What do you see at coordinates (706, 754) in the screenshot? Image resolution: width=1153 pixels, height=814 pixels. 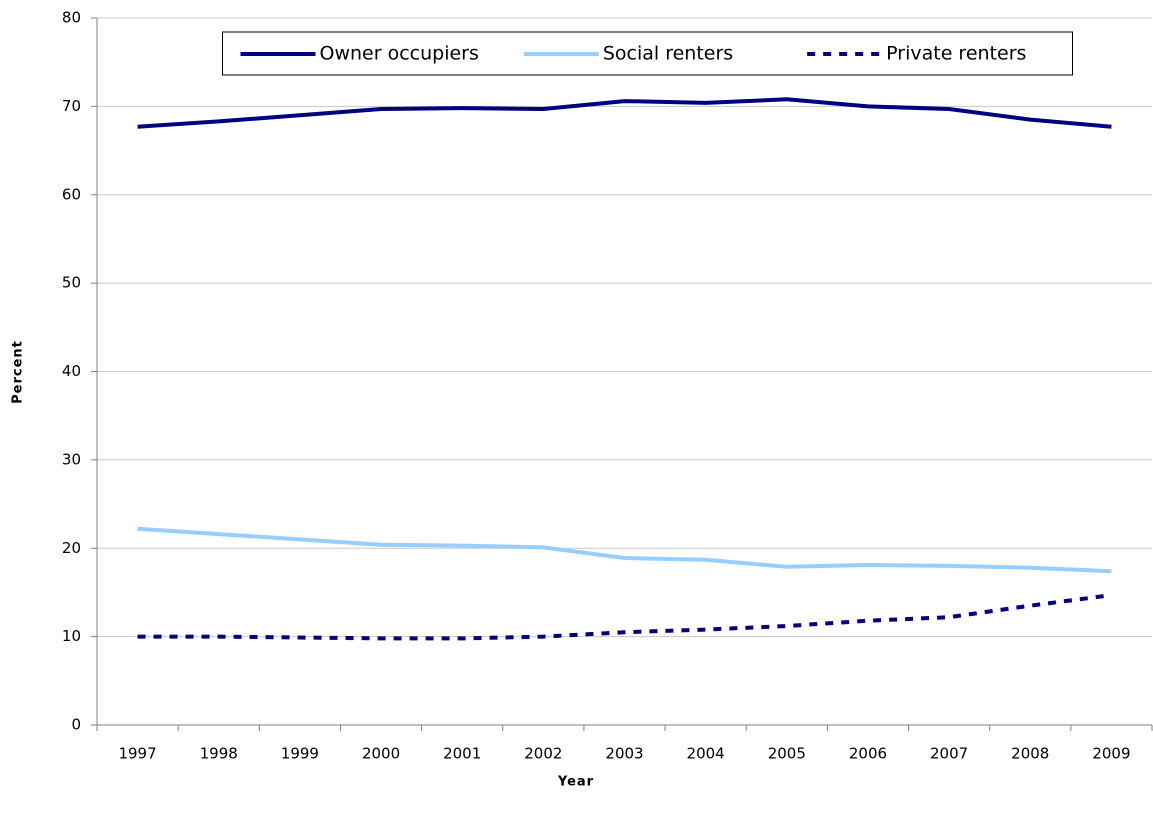 I see `x-tick-label: 2004` at bounding box center [706, 754].